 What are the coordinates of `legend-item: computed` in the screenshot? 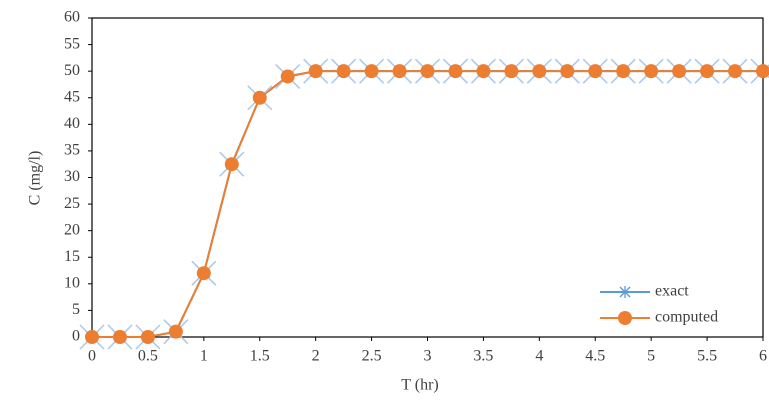 It's located at (659, 317).